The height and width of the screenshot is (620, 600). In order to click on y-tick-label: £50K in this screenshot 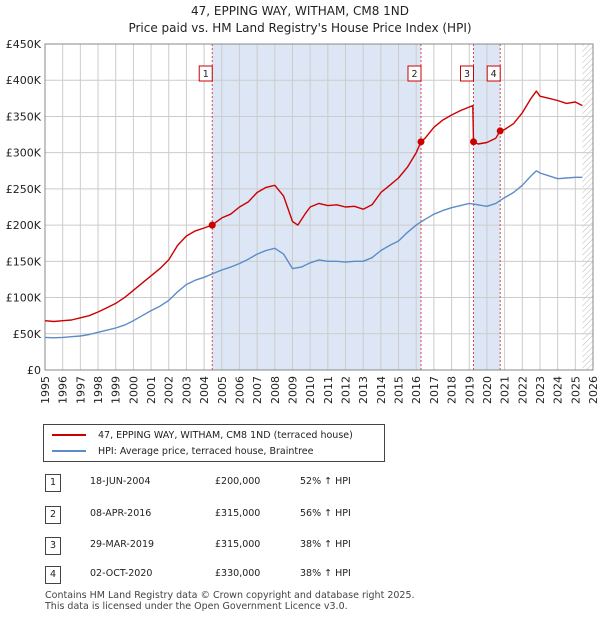, I will do `click(27, 334)`.